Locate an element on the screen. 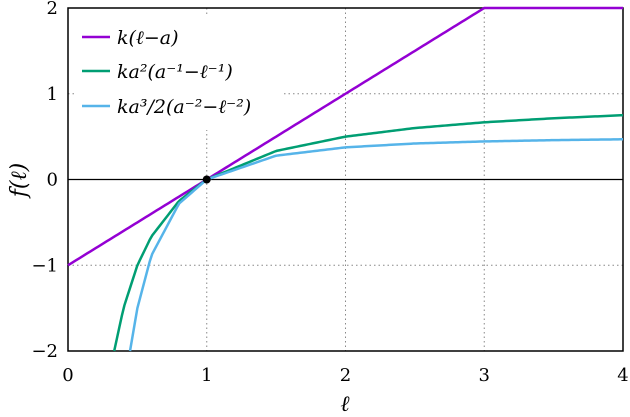  marker-point is located at coordinates (206, 179).